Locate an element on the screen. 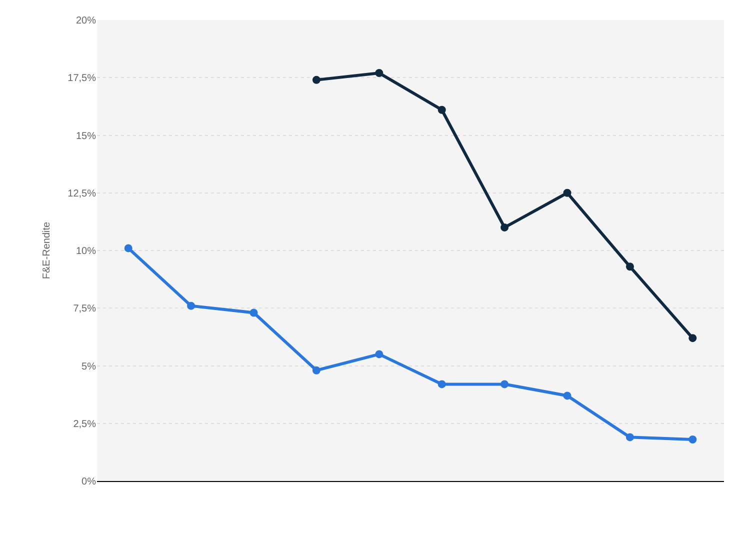  y-axis-title: F&E-Rendite is located at coordinates (47, 250).